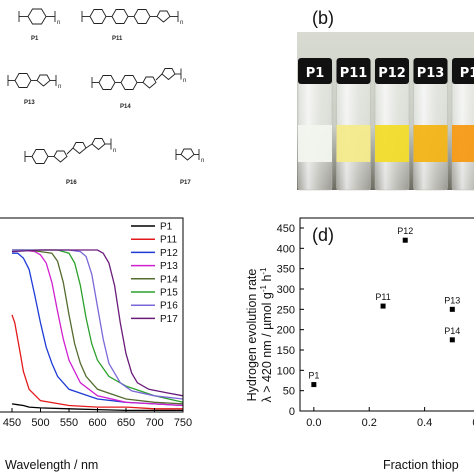 The height and width of the screenshot is (474, 474). I want to click on spectra-x-axis-title: Wavelength / nm, so click(51, 465).